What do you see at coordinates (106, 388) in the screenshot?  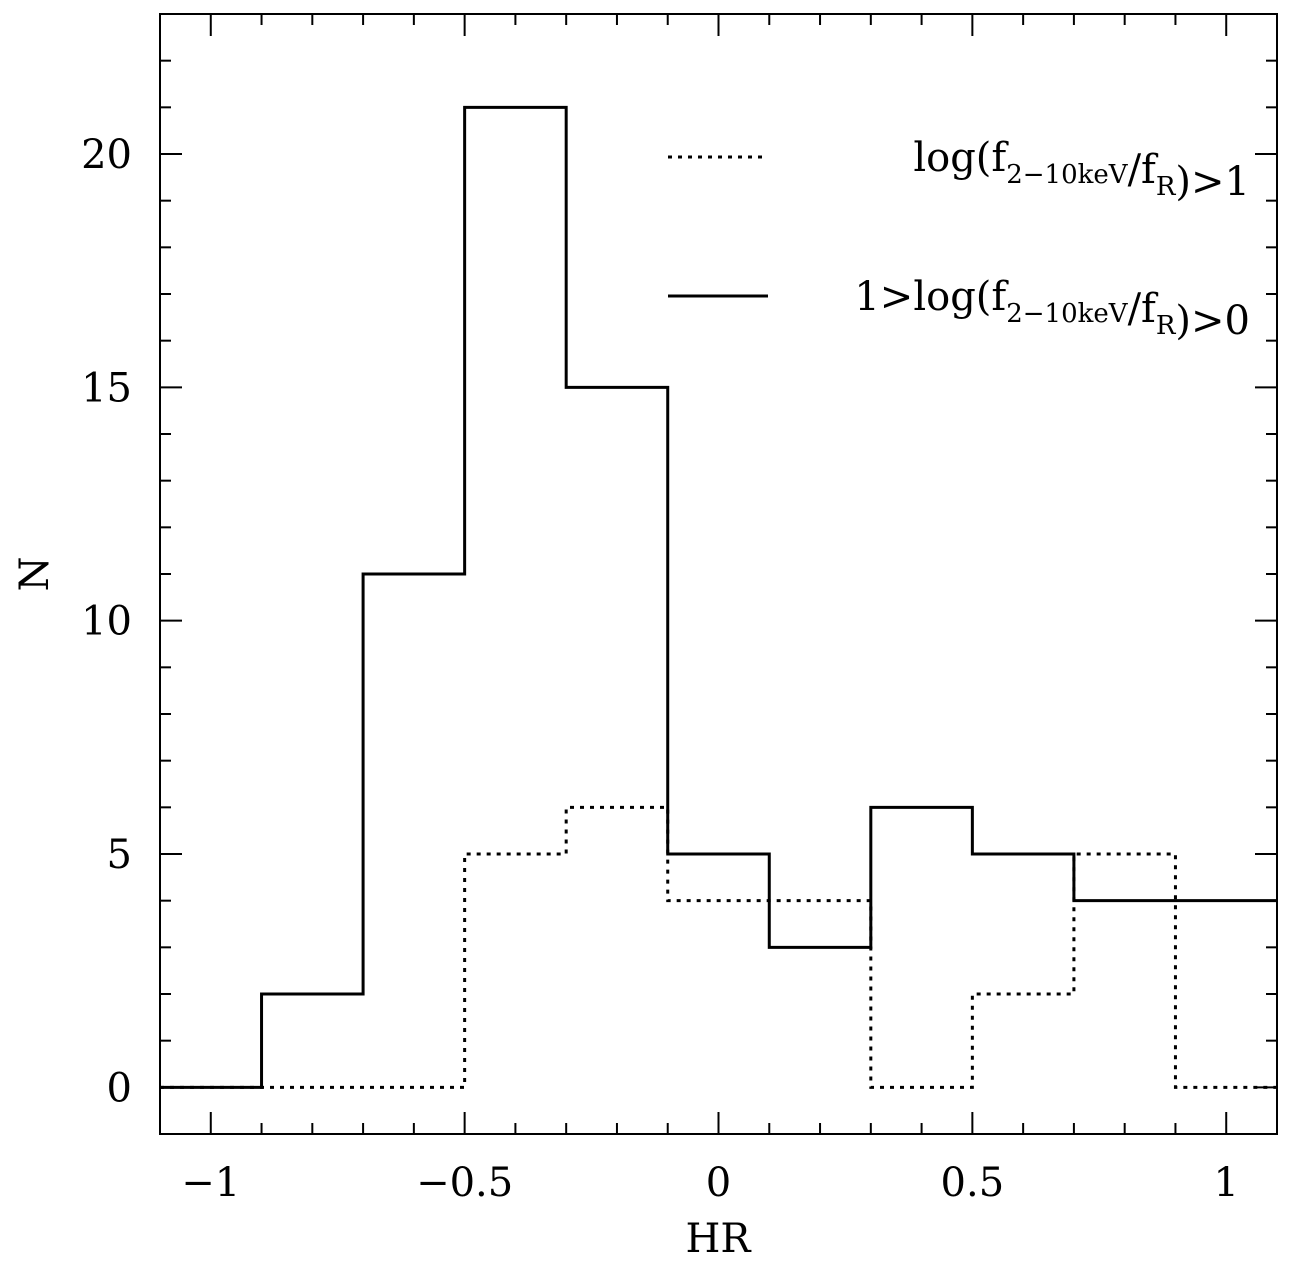 I see `y-tick-label: 15` at bounding box center [106, 388].